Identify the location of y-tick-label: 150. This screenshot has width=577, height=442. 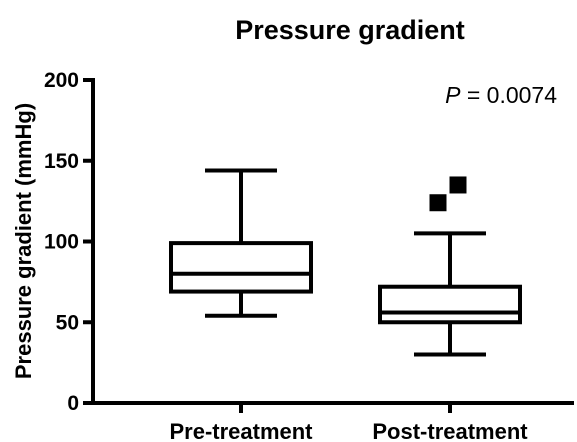
(61, 161).